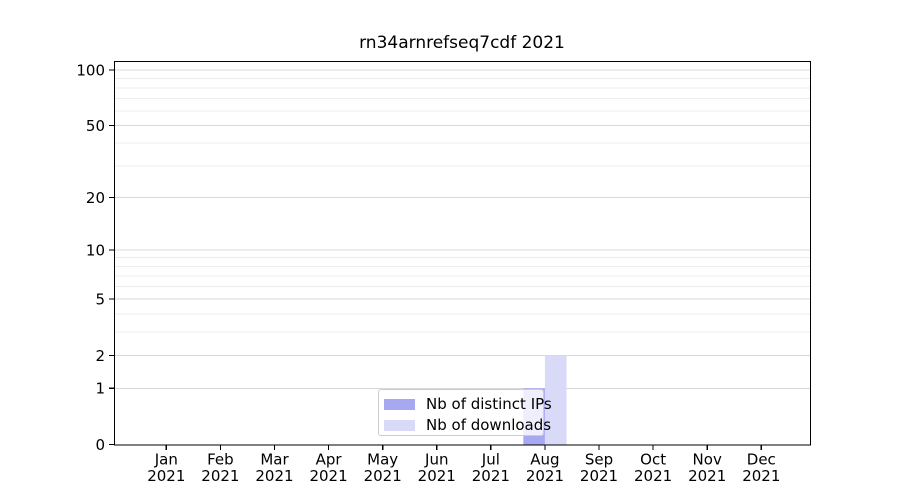 This screenshot has height=500, width=900. Describe the element at coordinates (489, 404) in the screenshot. I see `legend-label-distinct-ips: Nb of distinct IPs` at that location.